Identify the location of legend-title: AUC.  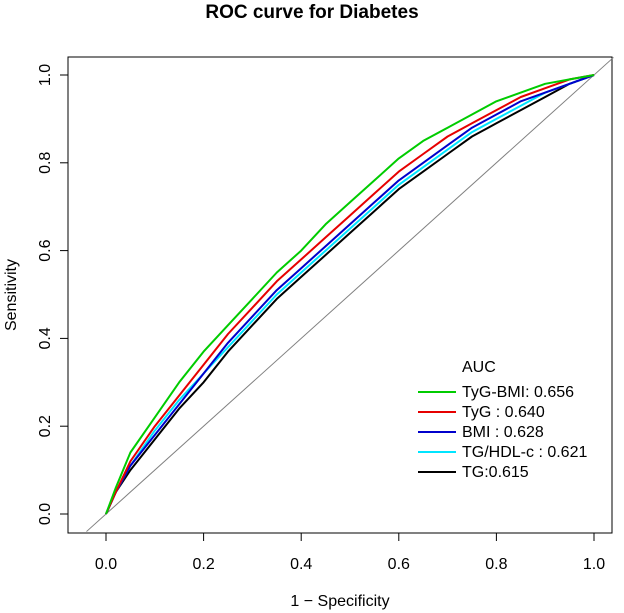
(479, 367).